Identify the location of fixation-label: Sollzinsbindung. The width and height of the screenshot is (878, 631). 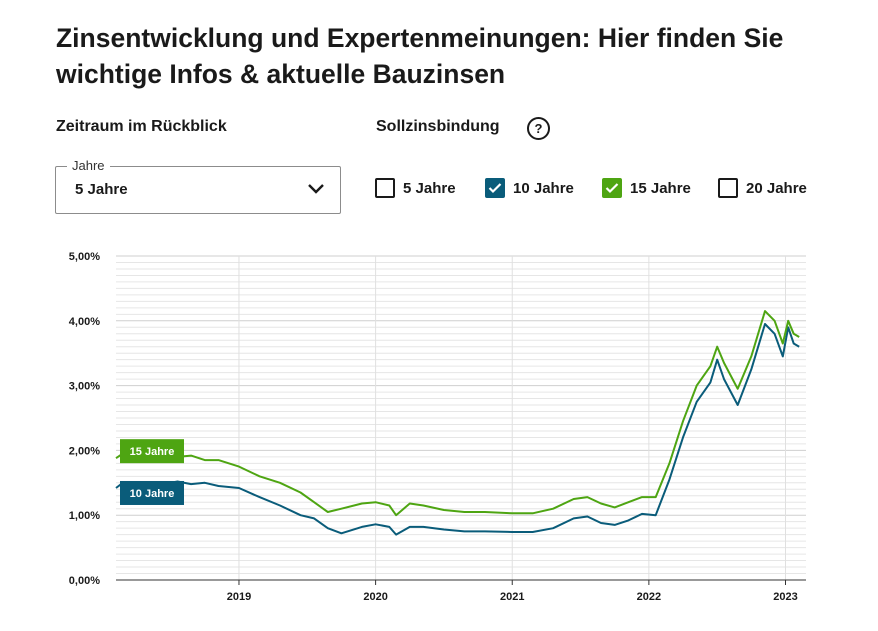
(438, 126).